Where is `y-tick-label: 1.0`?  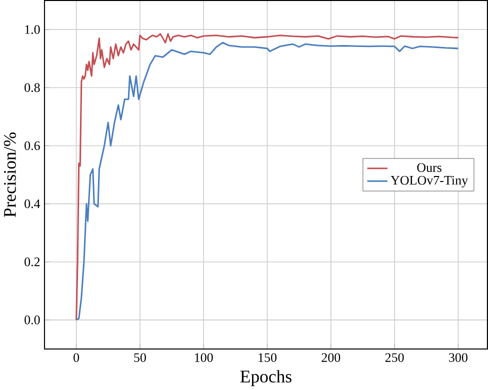 y-tick-label: 1.0 is located at coordinates (32, 29).